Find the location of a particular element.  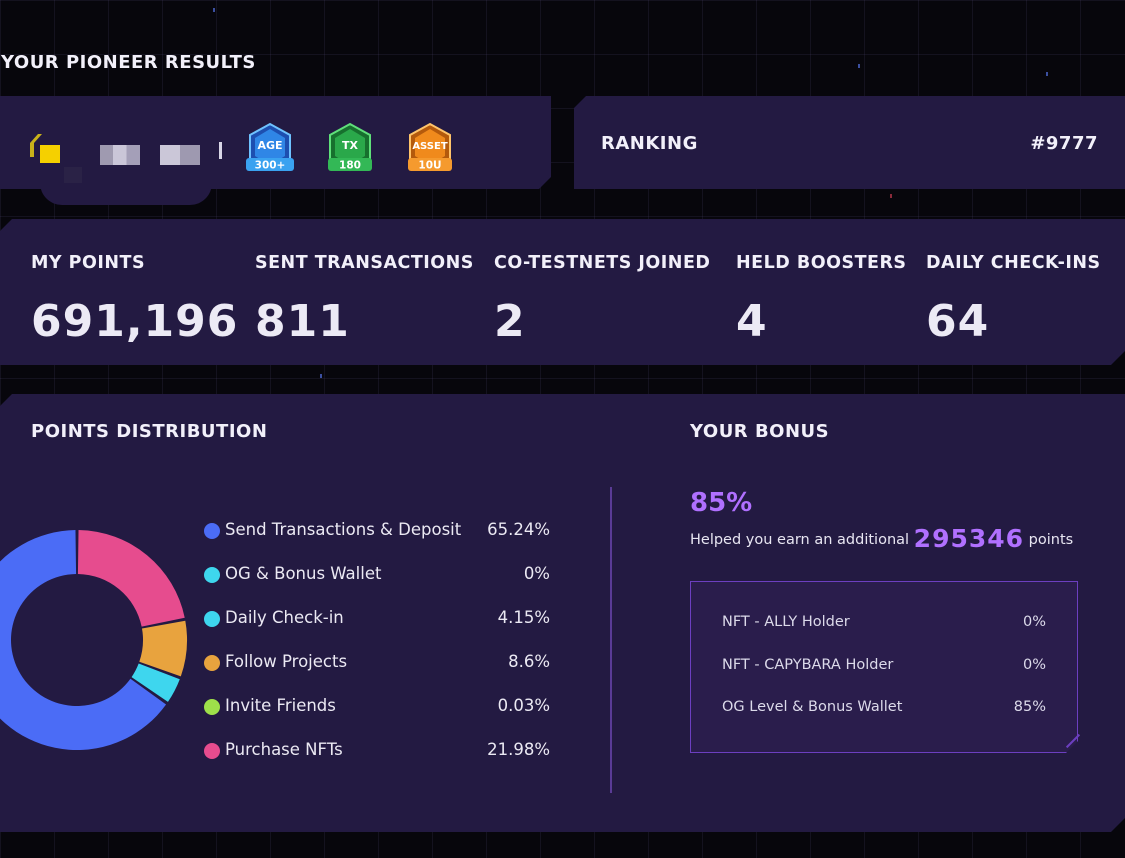

bonus-breakdown-box is located at coordinates (884, 667).